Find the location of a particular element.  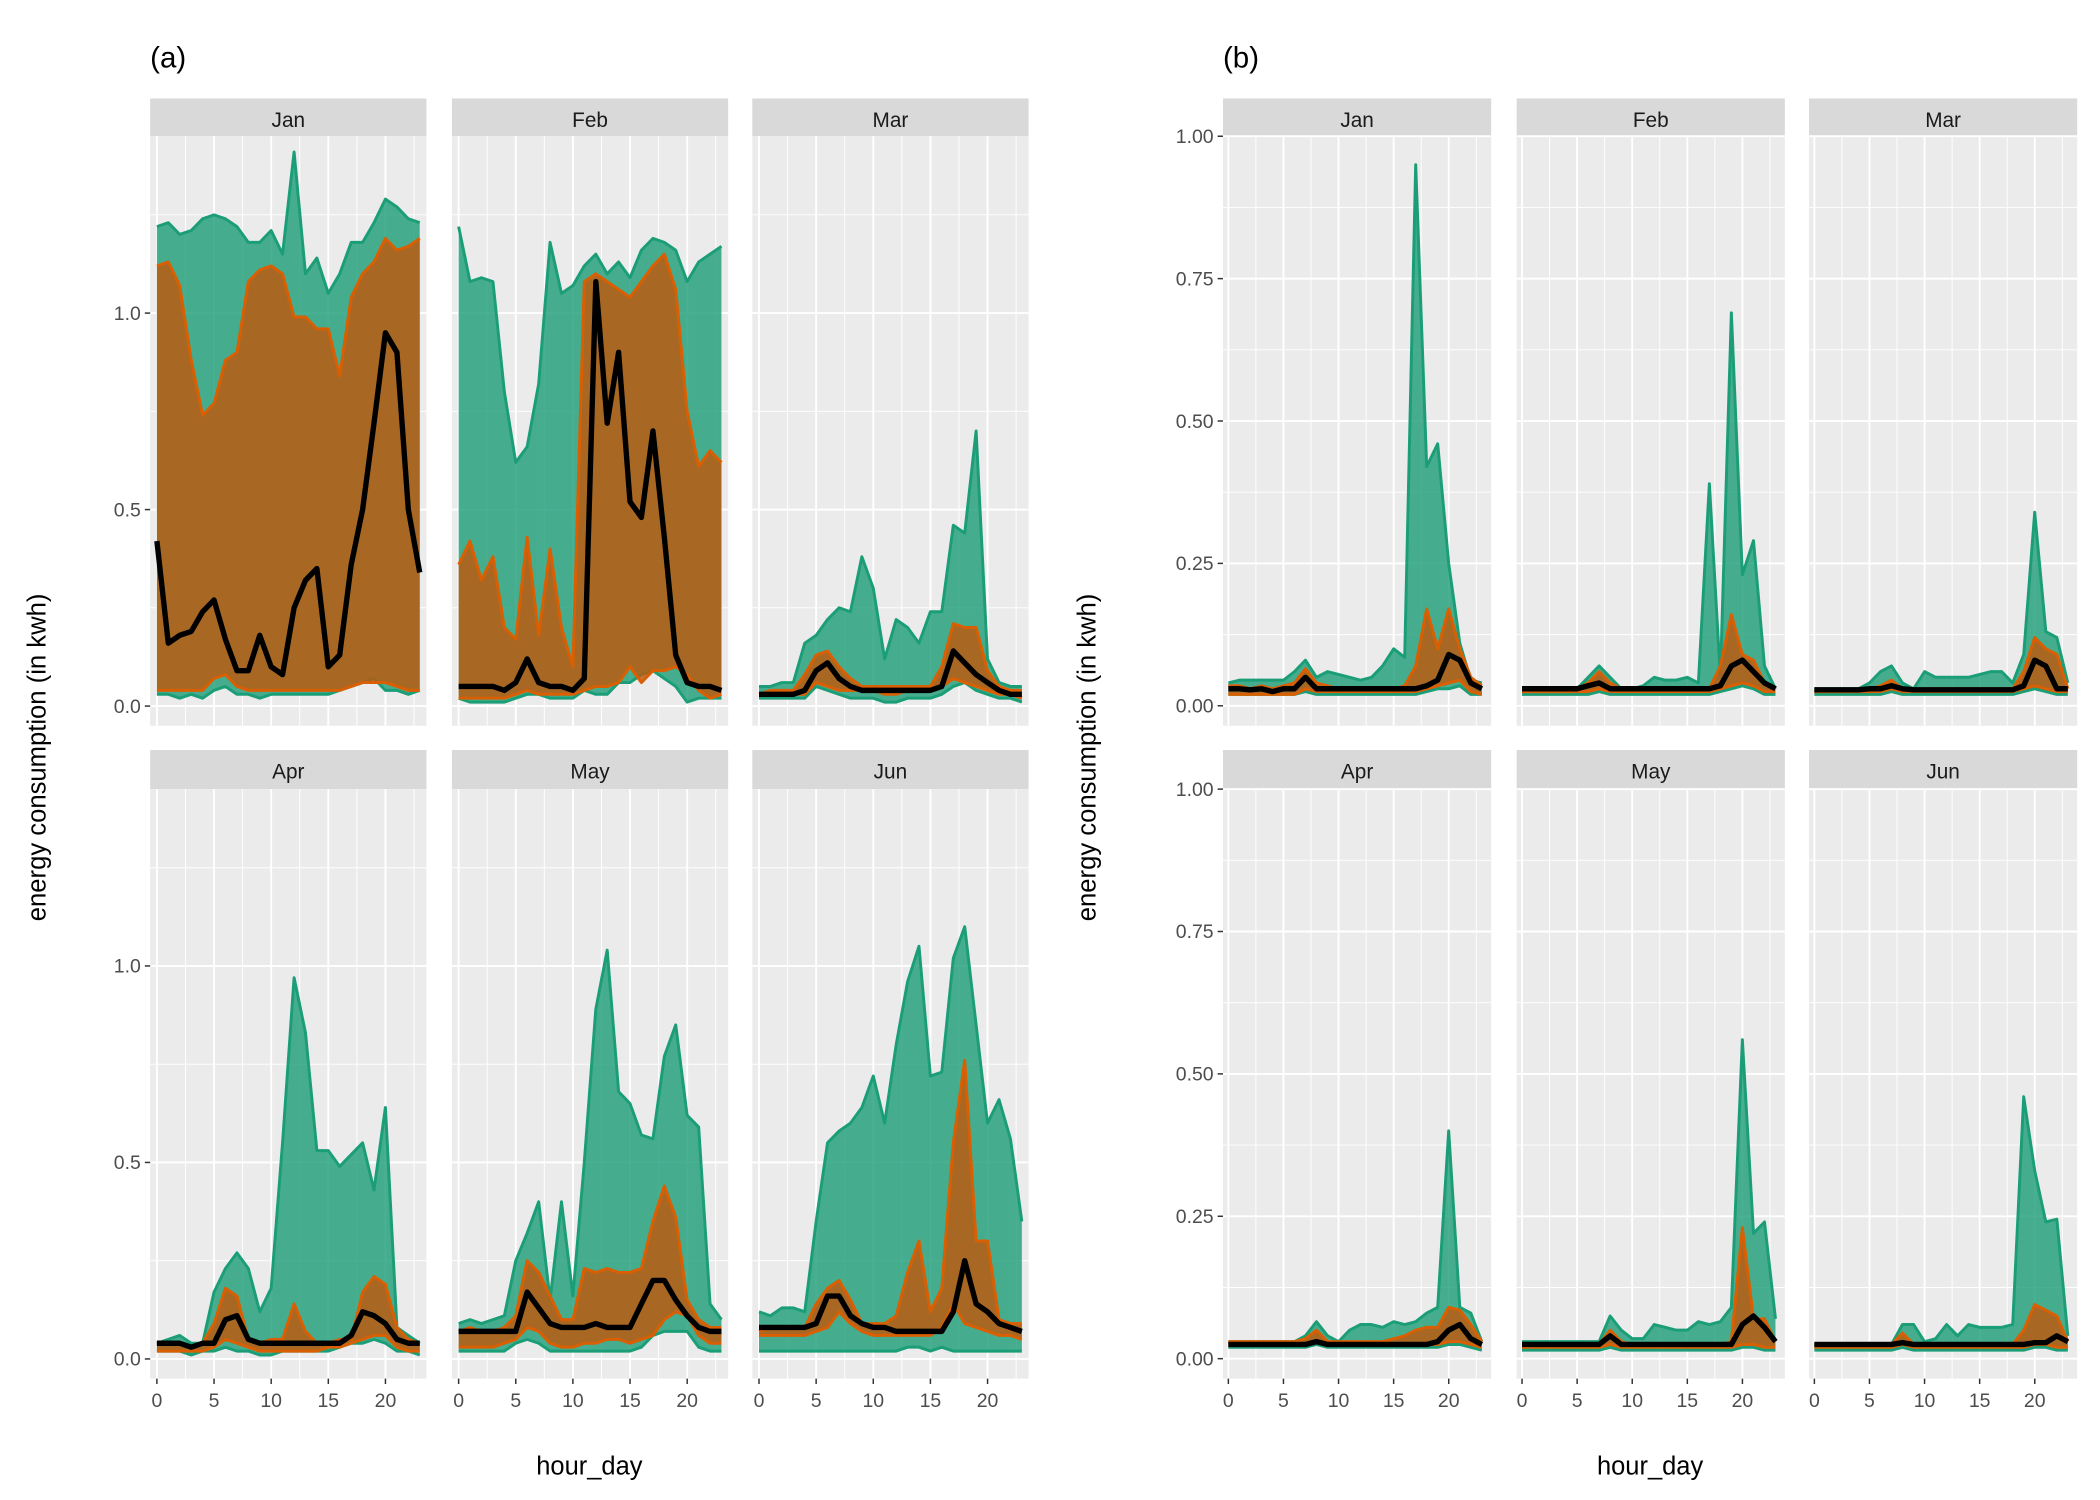

facet-panel-jan: Jan 0.00 0.25 0.50 0.75 1.00 is located at coordinates (1334, 412).